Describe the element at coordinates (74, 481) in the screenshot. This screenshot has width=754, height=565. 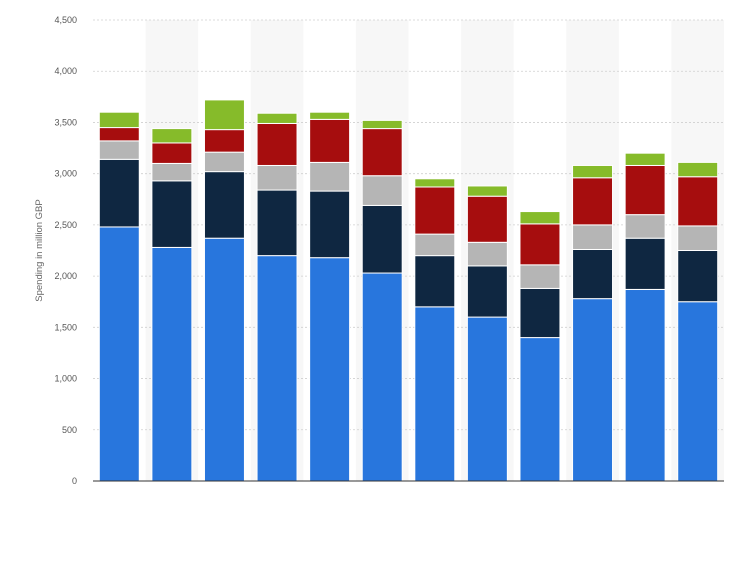
I see `y-tick-label: 0` at that location.